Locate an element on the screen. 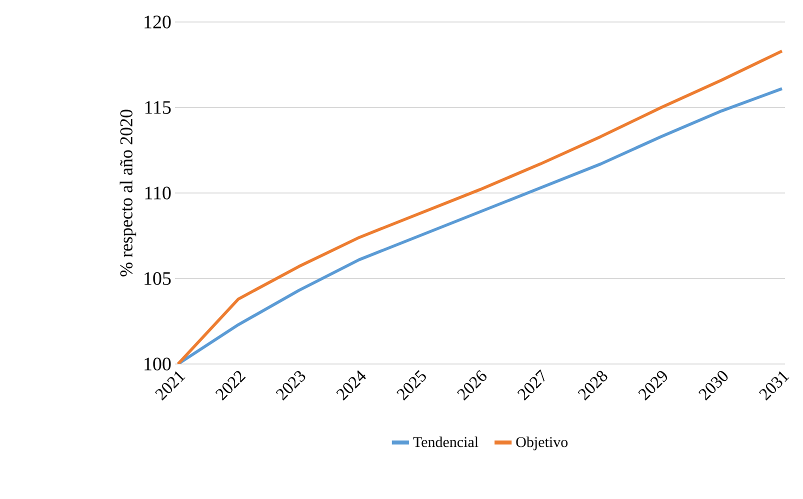  y-tick-label: 110 is located at coordinates (158, 193).